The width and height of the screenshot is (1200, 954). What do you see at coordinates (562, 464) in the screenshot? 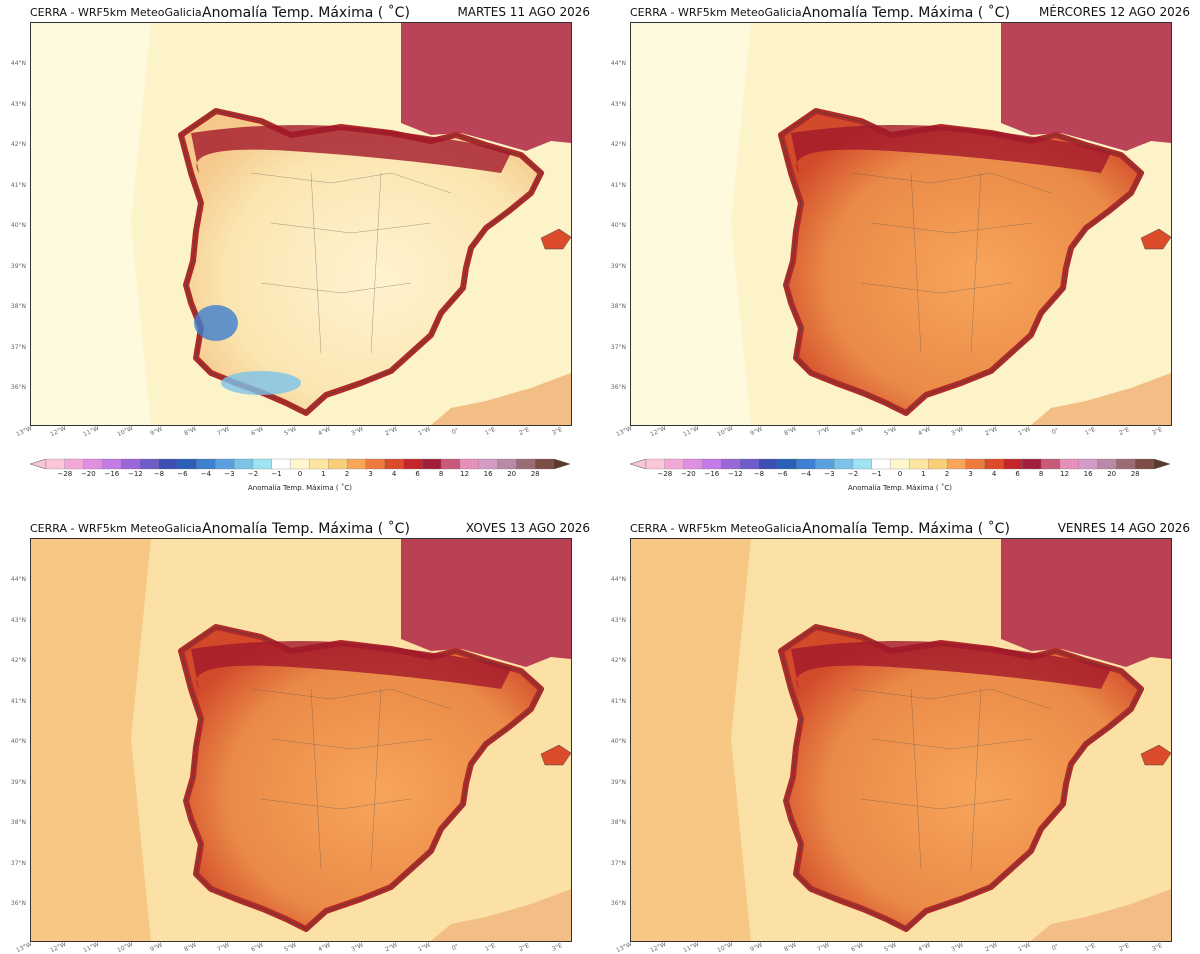
I see `colorbar-arrow-right` at bounding box center [562, 464].